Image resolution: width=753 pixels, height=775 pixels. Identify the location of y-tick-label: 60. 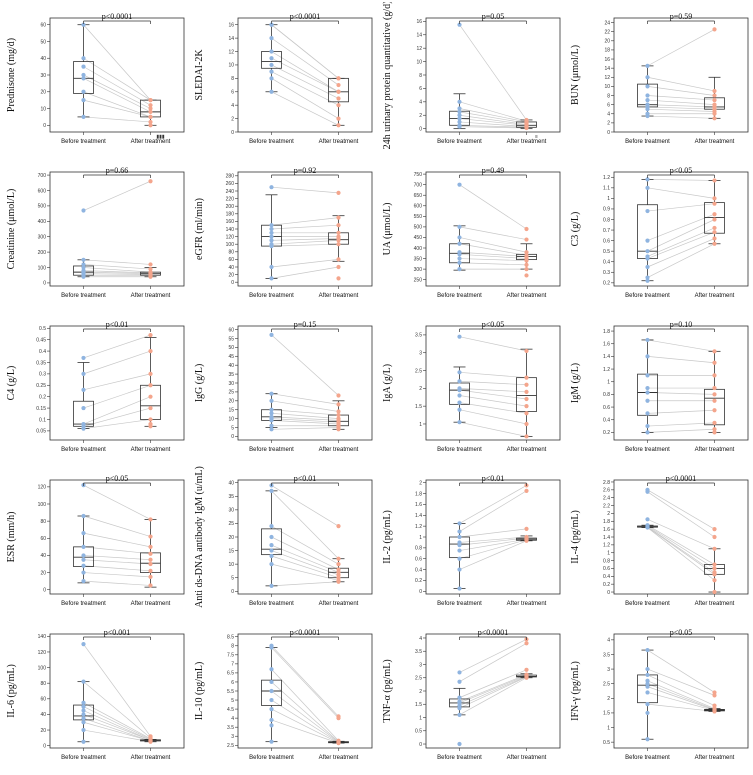
(43, 26).